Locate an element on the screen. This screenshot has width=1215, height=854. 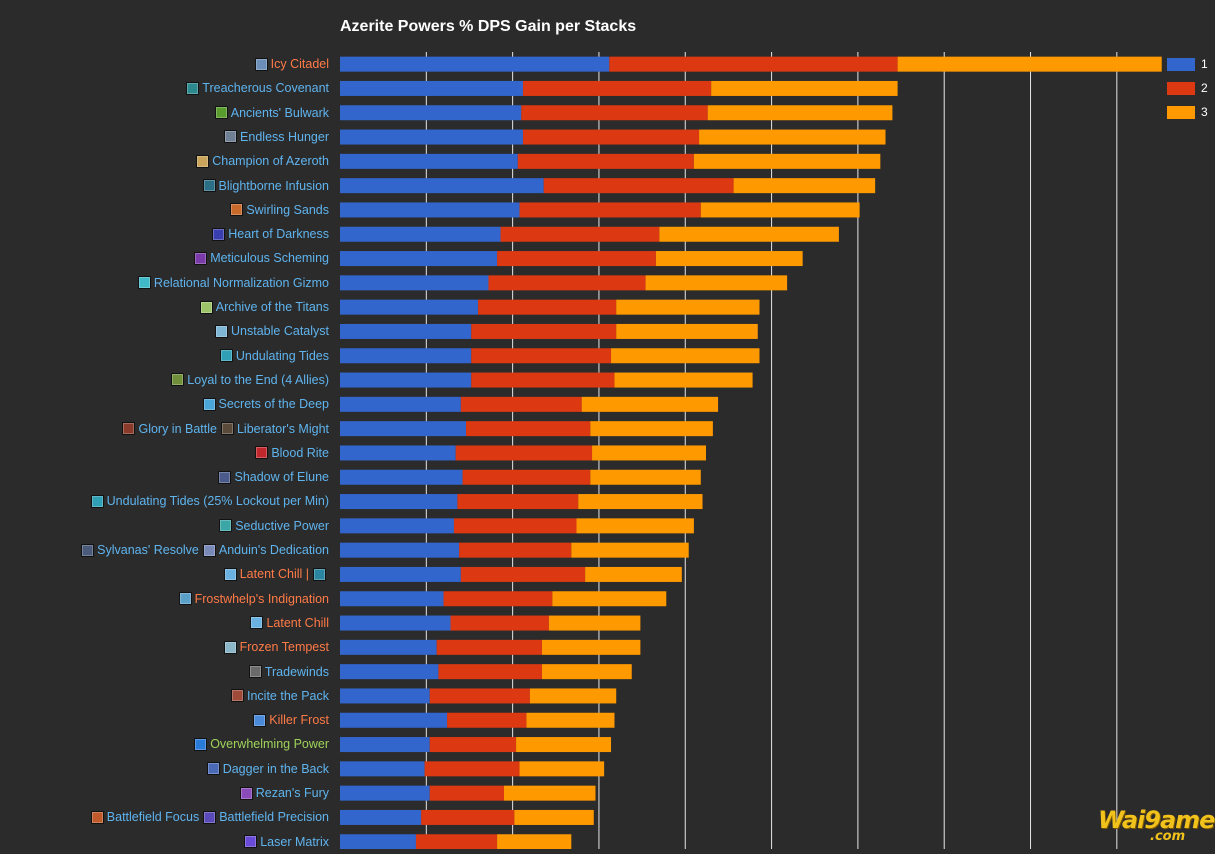
category-label-part: Dagger in the Back is located at coordinates (267, 769).